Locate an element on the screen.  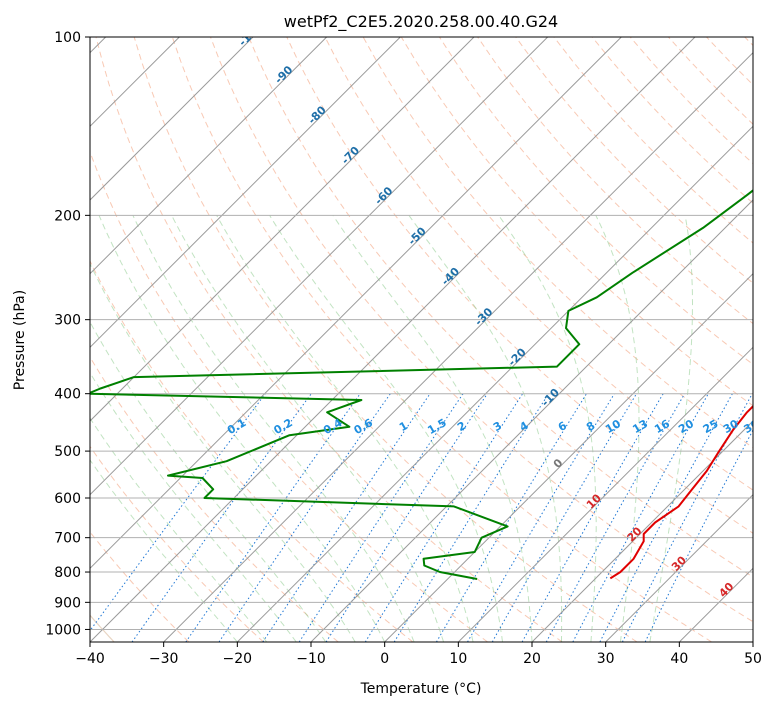
x-tick-label: 0 is located at coordinates (384, 659).